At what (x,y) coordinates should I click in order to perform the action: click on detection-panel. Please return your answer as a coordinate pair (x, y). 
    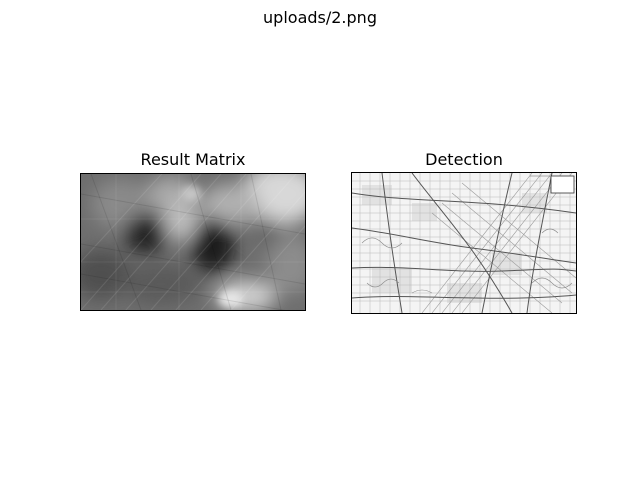
    Looking at the image, I should click on (464, 243).